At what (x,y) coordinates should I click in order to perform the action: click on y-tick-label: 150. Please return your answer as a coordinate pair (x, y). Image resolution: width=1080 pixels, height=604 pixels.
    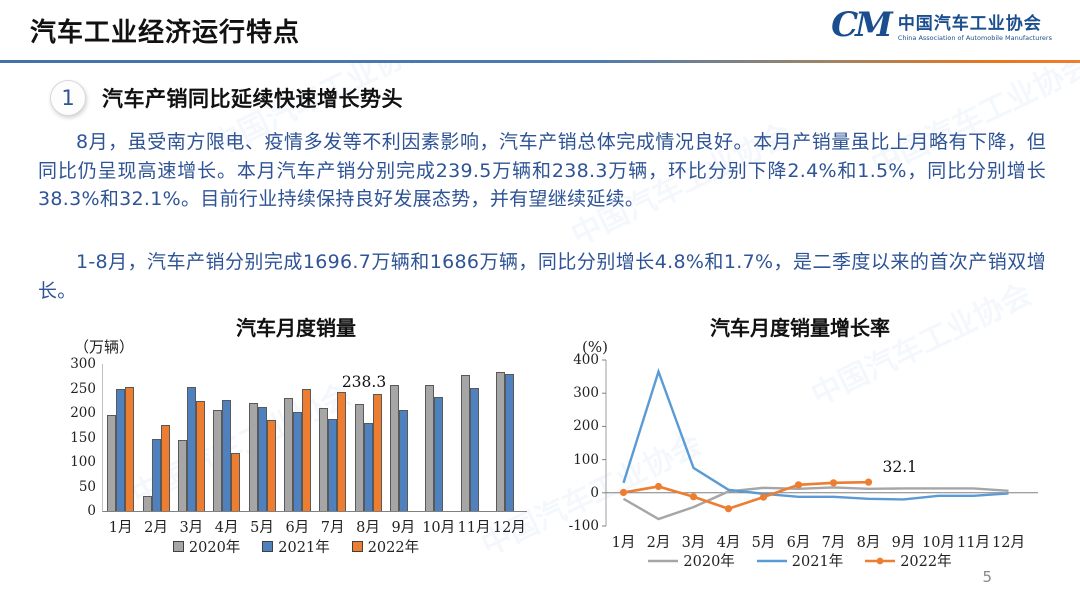
    Looking at the image, I should click on (83, 437).